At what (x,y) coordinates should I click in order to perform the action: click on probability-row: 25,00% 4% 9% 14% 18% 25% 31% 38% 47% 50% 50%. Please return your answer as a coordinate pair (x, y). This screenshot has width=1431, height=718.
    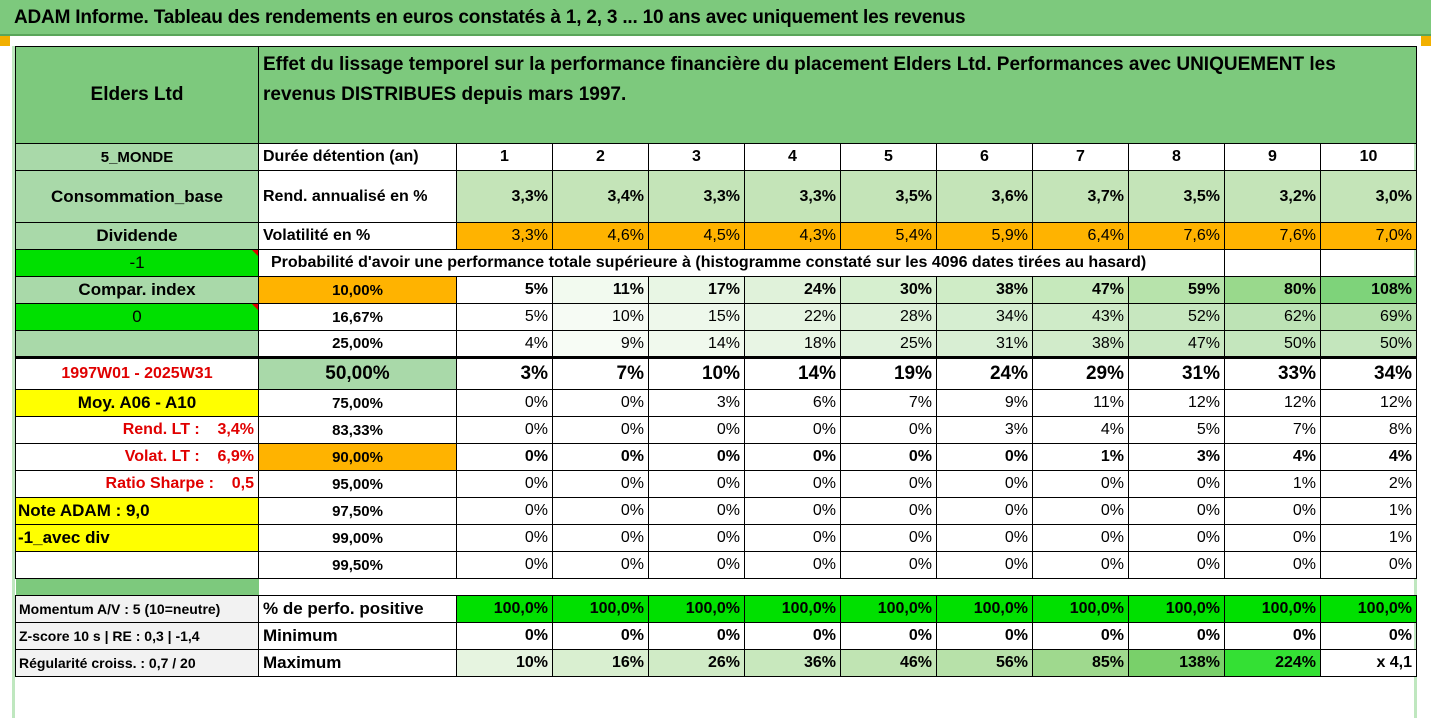
    Looking at the image, I should click on (716, 344).